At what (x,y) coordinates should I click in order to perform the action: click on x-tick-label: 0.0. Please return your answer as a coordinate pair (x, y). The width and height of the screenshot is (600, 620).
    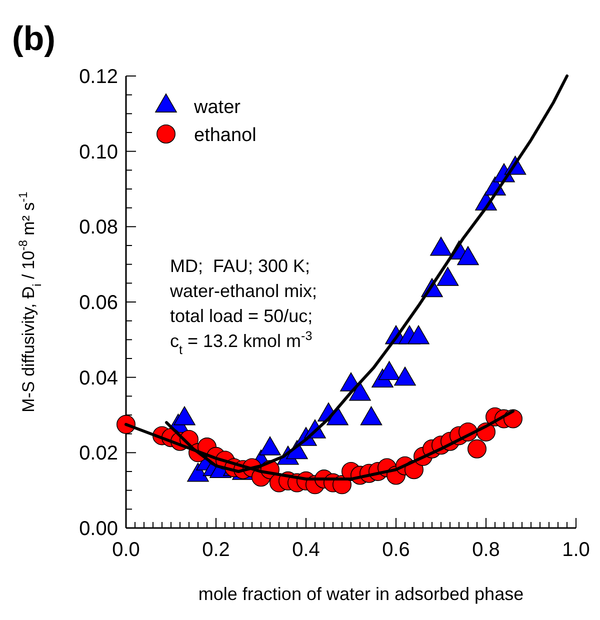
    Looking at the image, I should click on (126, 550).